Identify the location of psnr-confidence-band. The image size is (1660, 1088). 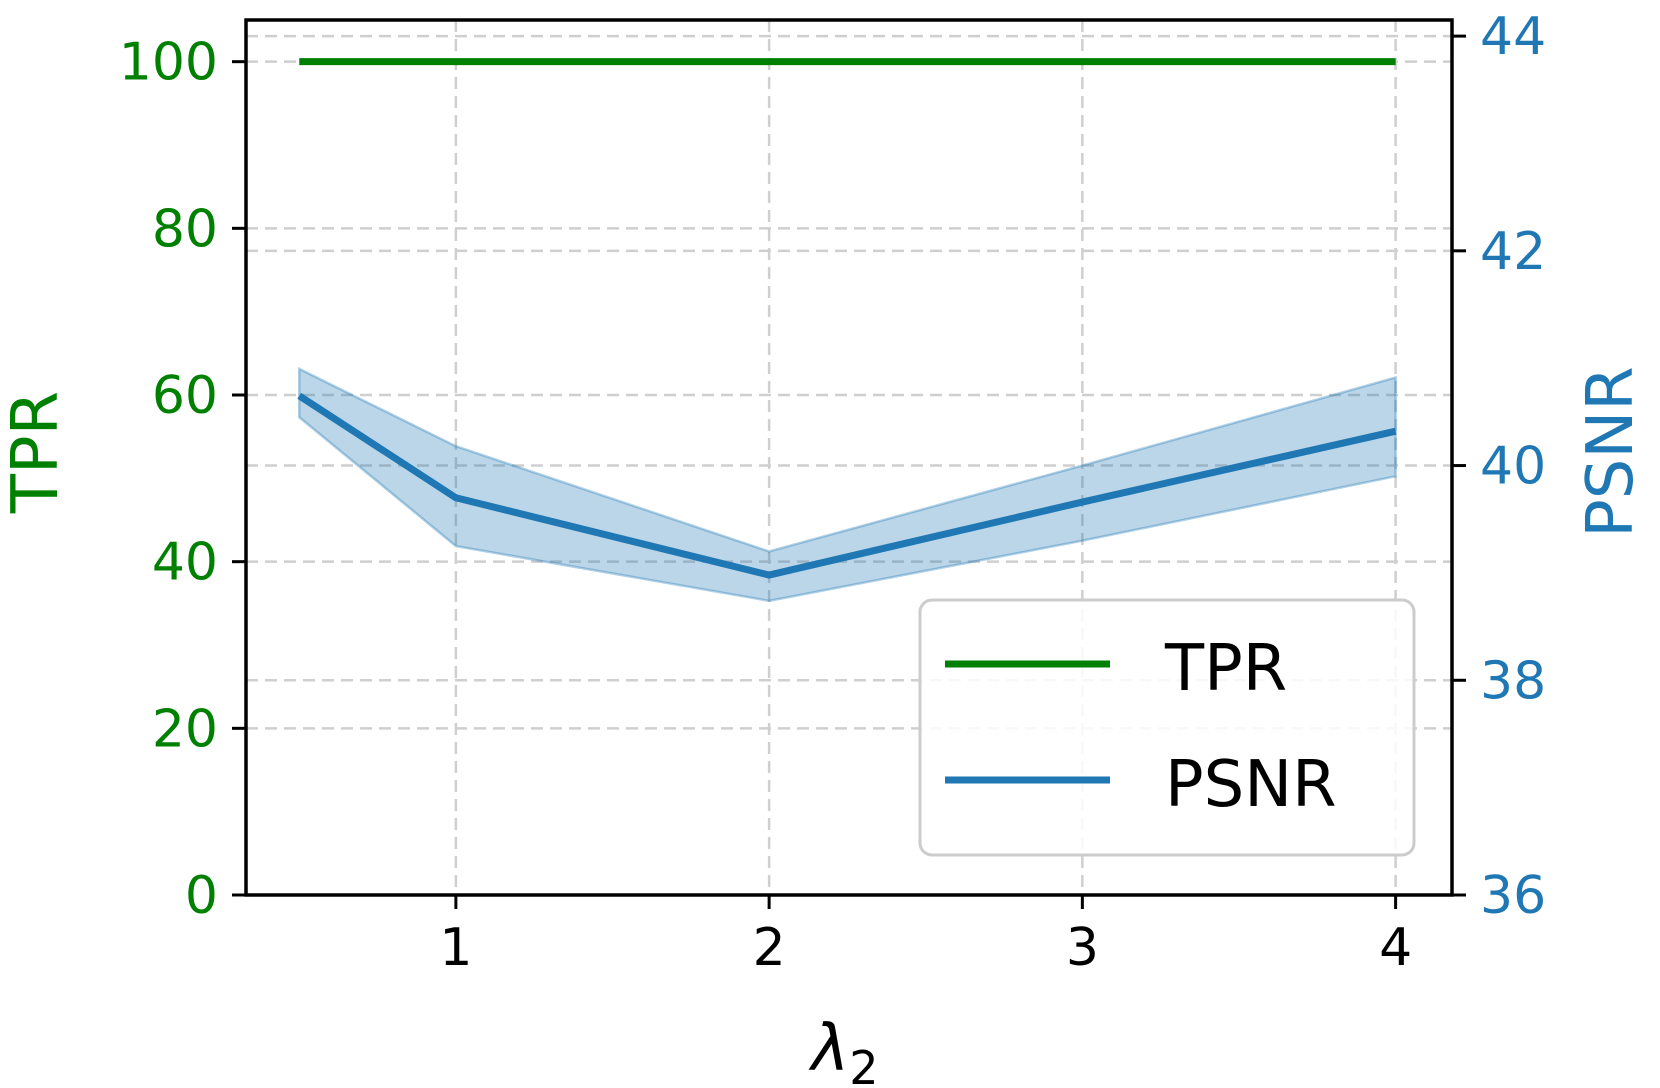
(847, 484).